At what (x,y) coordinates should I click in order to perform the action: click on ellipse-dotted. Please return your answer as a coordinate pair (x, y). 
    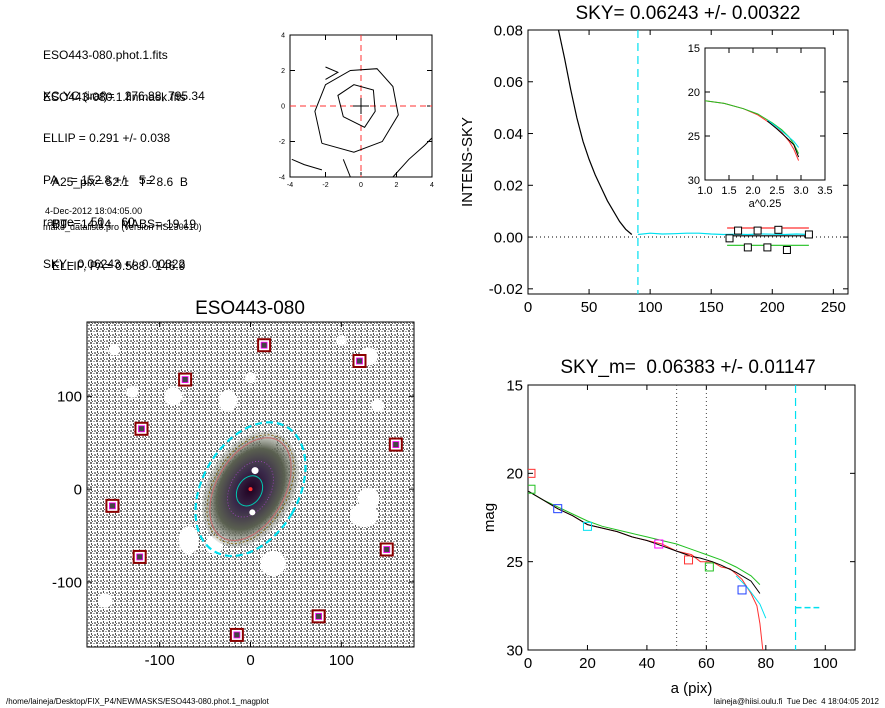
    Looking at the image, I should click on (250, 489).